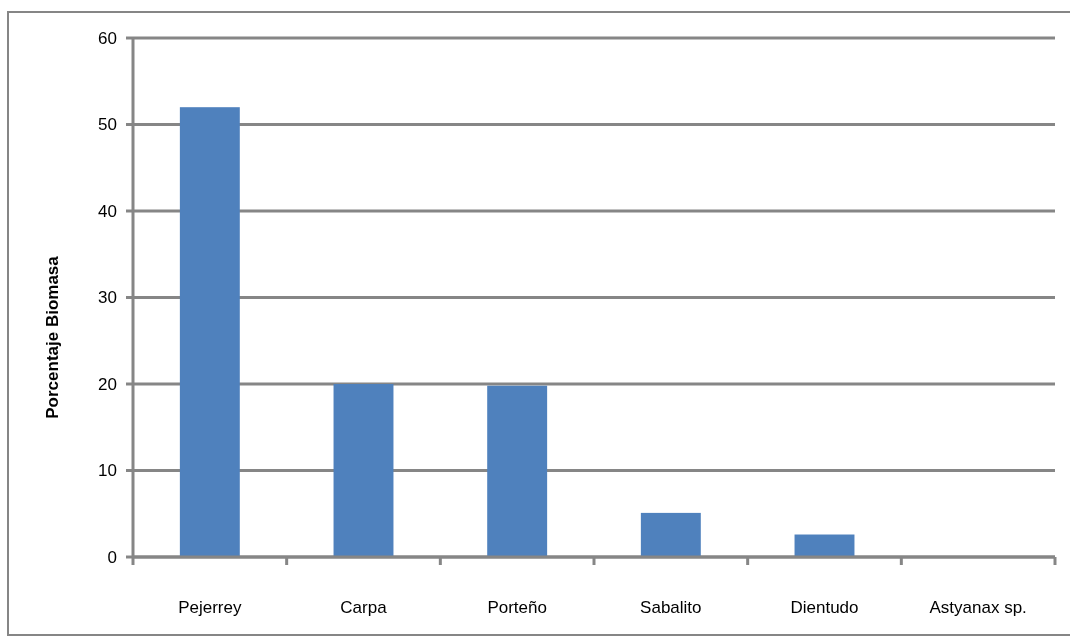  What do you see at coordinates (210, 607) in the screenshot?
I see `x-tick-label: Pejerrey` at bounding box center [210, 607].